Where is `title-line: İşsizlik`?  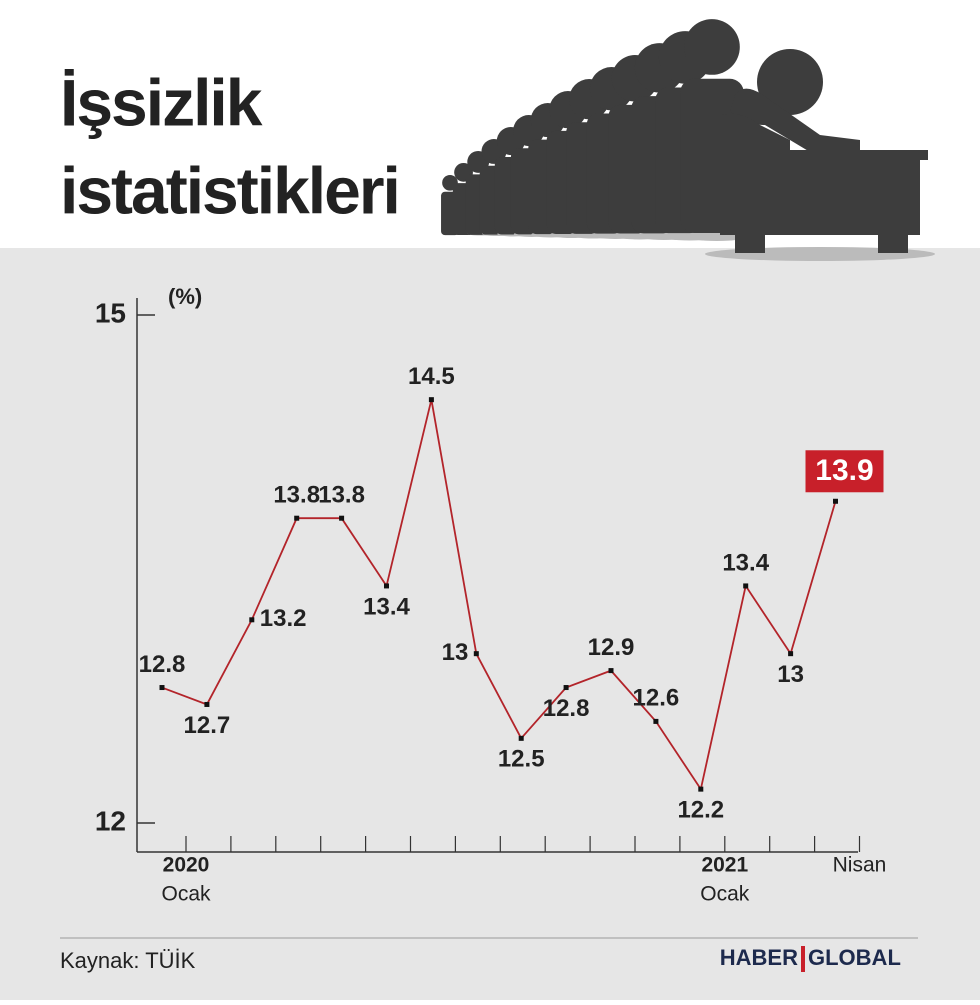
title-line: İşsizlik is located at coordinates (161, 102).